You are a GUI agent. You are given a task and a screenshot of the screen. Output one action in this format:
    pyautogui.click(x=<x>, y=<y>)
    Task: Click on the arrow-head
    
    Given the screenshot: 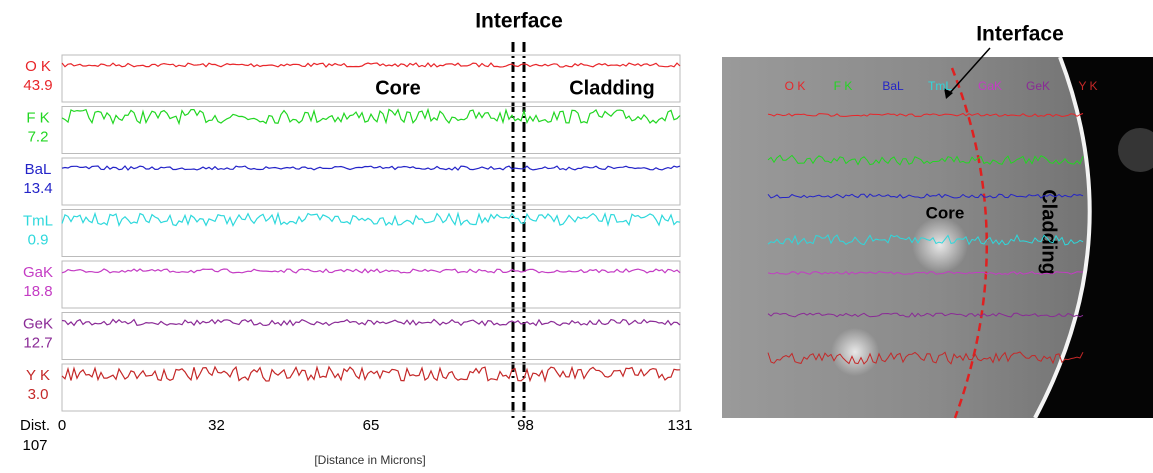 What is the action you would take?
    pyautogui.click(x=948, y=93)
    